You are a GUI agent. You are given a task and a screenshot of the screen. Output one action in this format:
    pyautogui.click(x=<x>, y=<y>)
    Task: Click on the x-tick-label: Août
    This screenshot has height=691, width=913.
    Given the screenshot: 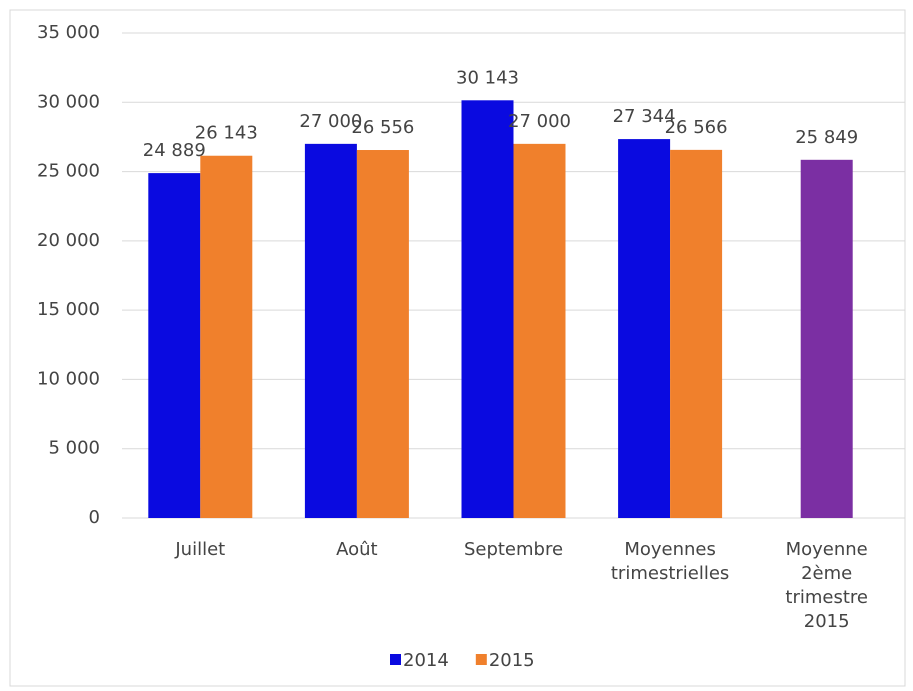 What is the action you would take?
    pyautogui.click(x=357, y=549)
    